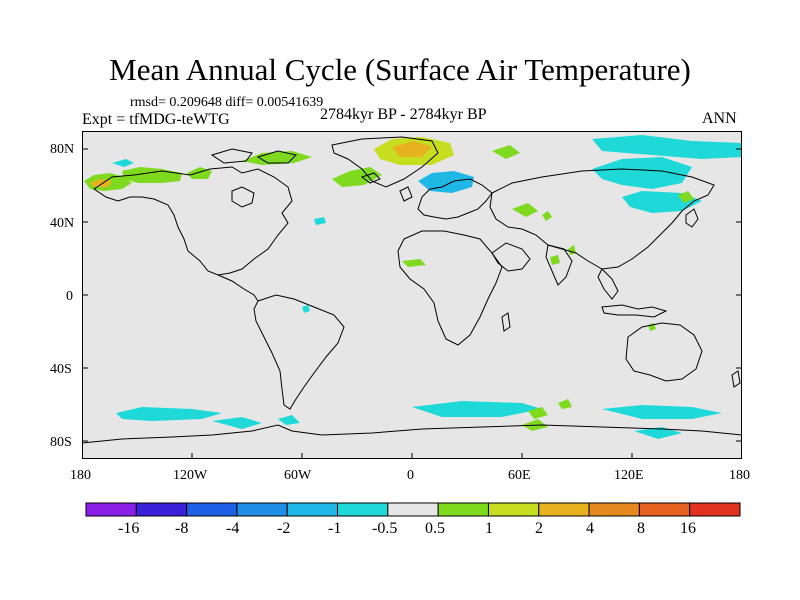 The height and width of the screenshot is (600, 800). I want to click on anomaly-sahara, so click(414, 263).